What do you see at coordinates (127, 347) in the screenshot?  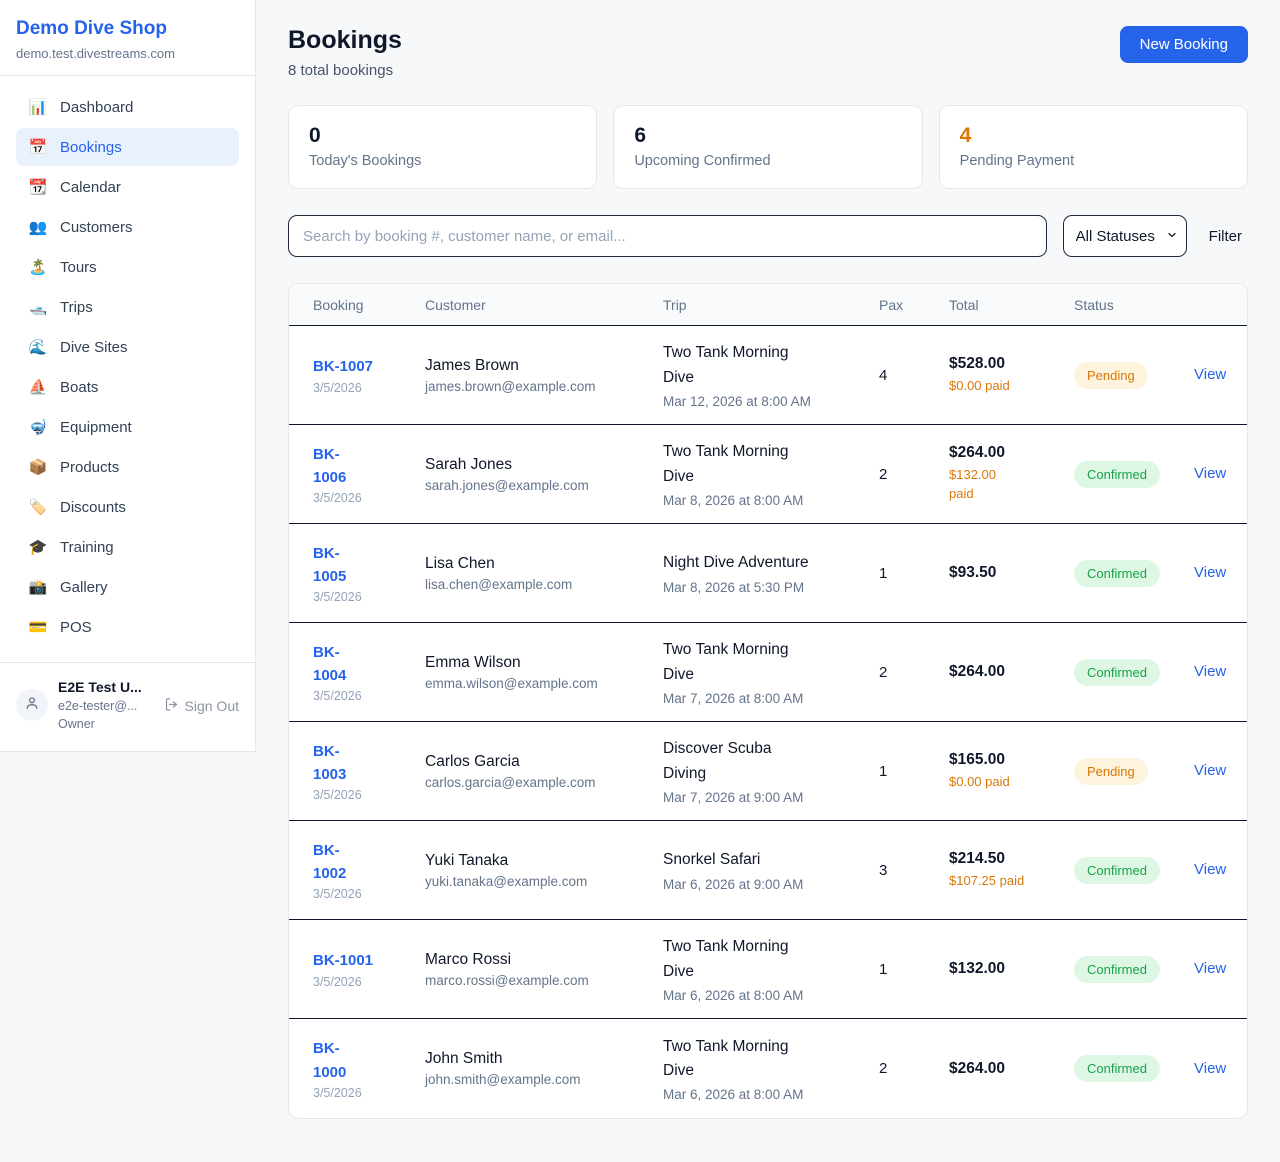 I see `sidebar-item-6: 🌊 Dive Sites` at bounding box center [127, 347].